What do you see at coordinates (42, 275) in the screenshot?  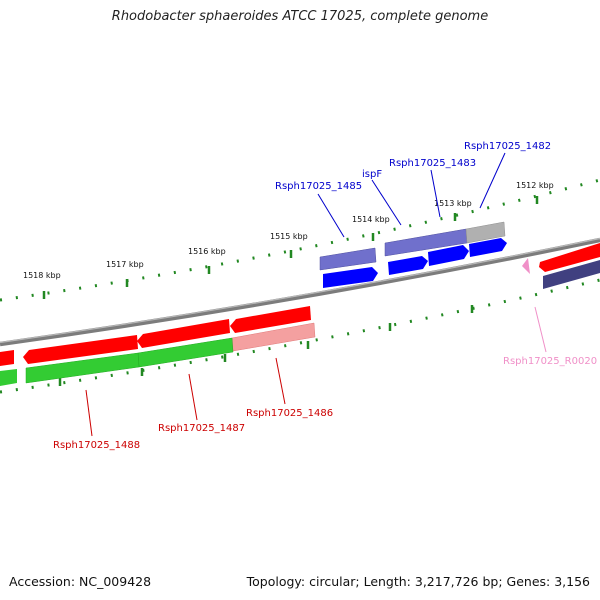 I see `scale-label-1518: 1518 kbp` at bounding box center [42, 275].